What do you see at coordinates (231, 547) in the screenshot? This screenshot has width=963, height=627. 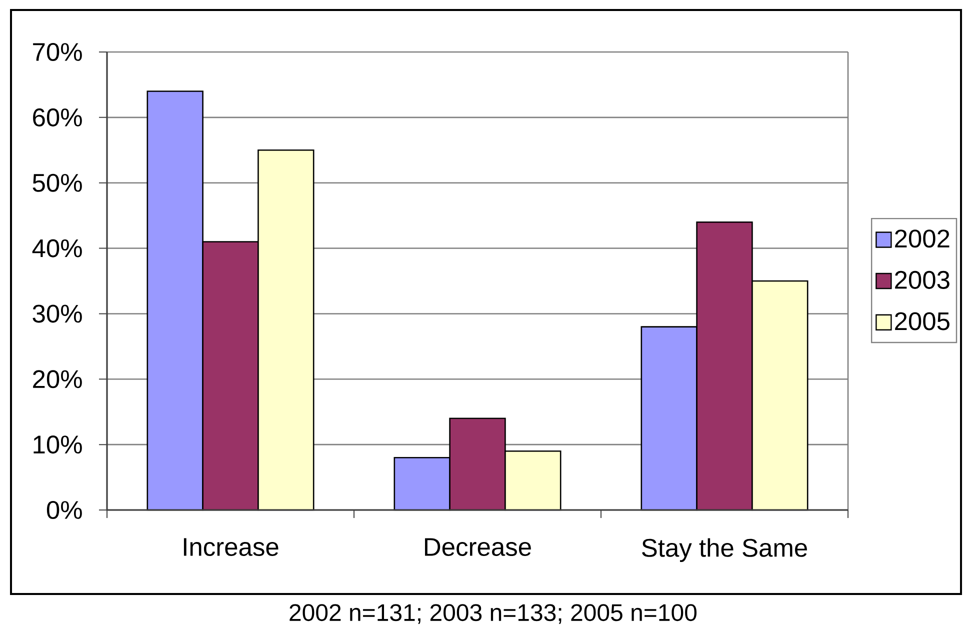 I see `x-tick-label: Increase` at bounding box center [231, 547].